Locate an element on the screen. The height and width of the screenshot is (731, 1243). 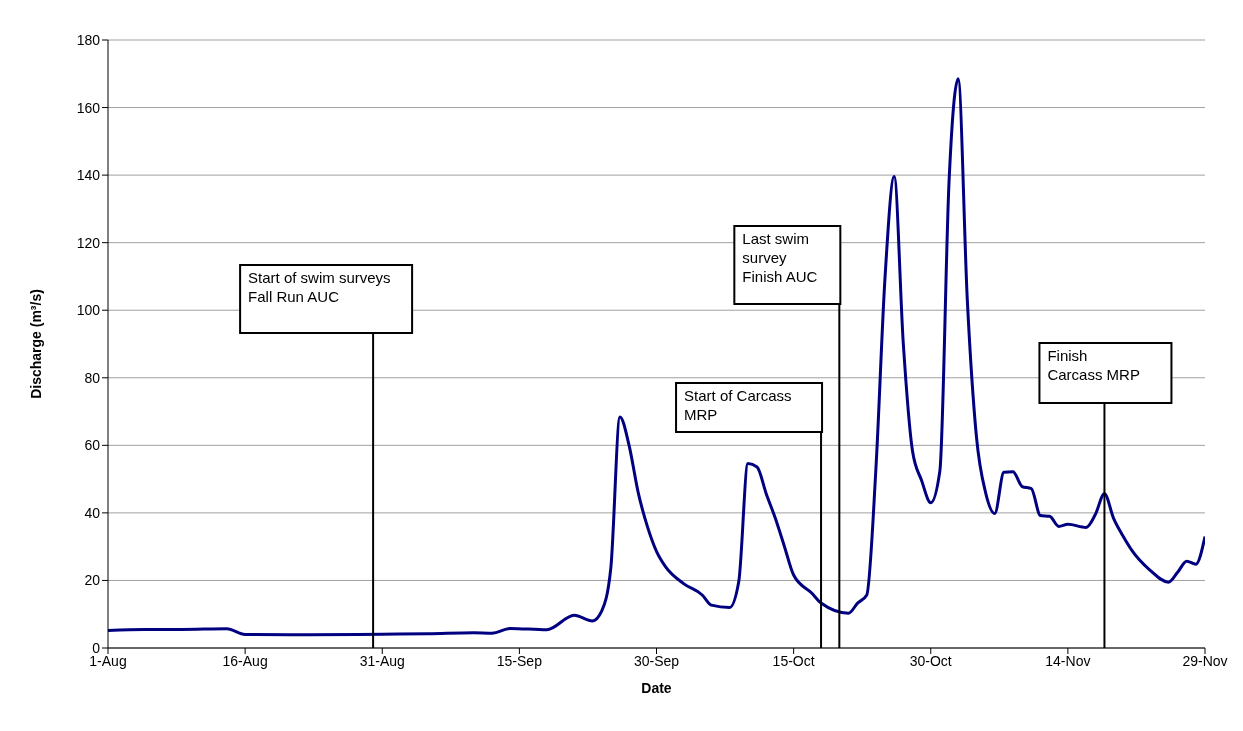
y-tick-label: 40 is located at coordinates (92, 512).